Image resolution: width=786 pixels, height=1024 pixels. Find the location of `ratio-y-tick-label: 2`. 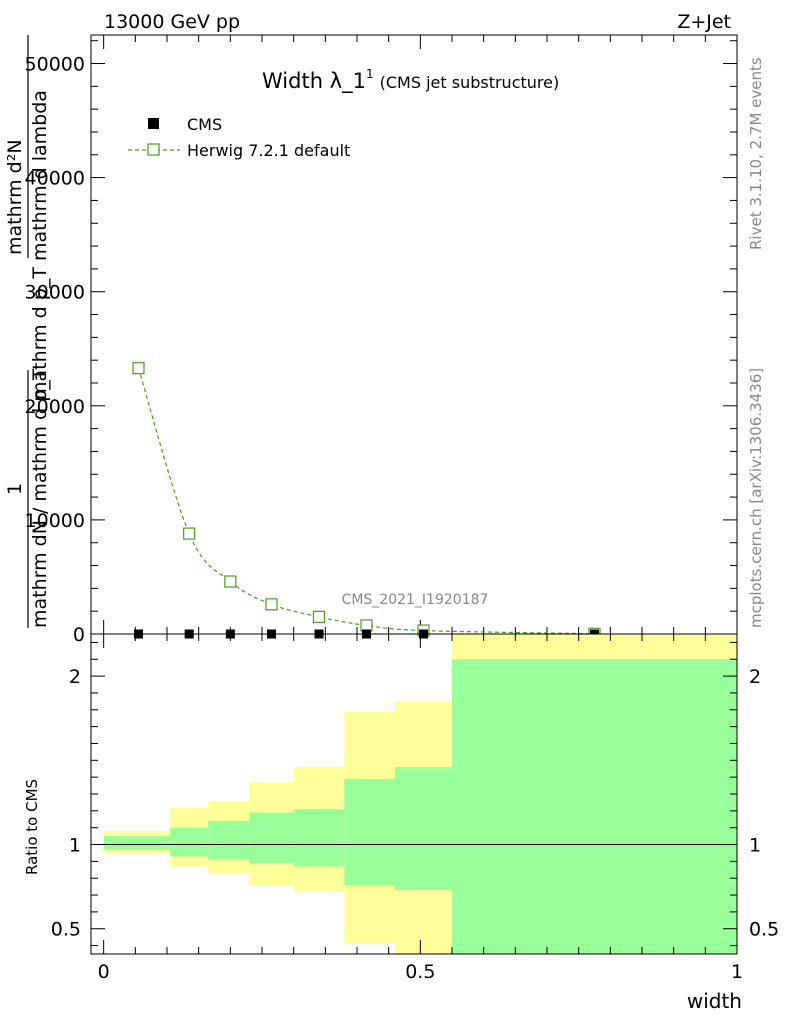

ratio-y-tick-label: 2 is located at coordinates (75, 677).